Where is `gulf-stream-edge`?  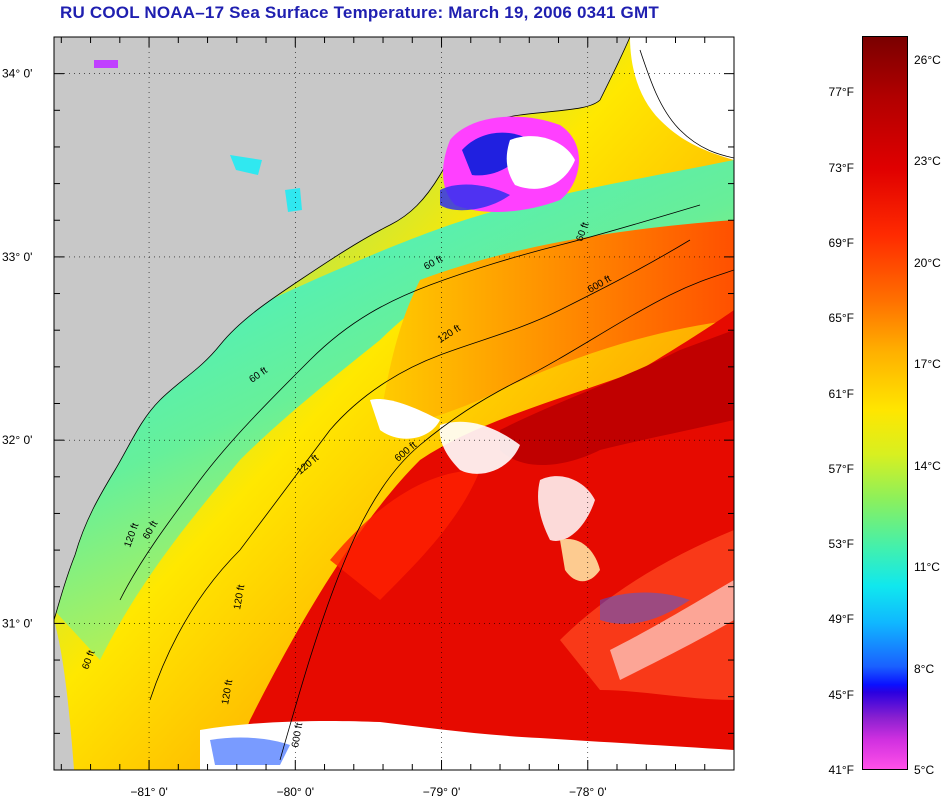 gulf-stream-edge is located at coordinates (405, 535).